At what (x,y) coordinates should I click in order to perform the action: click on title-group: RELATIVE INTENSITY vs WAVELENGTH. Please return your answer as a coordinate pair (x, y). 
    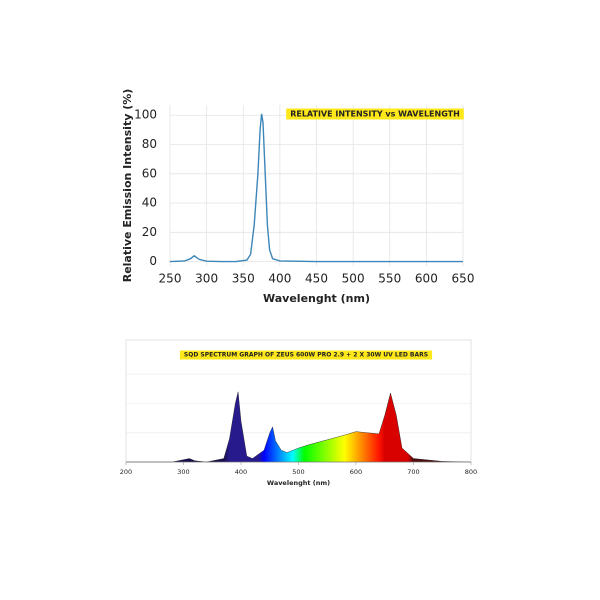
    Looking at the image, I should click on (375, 114).